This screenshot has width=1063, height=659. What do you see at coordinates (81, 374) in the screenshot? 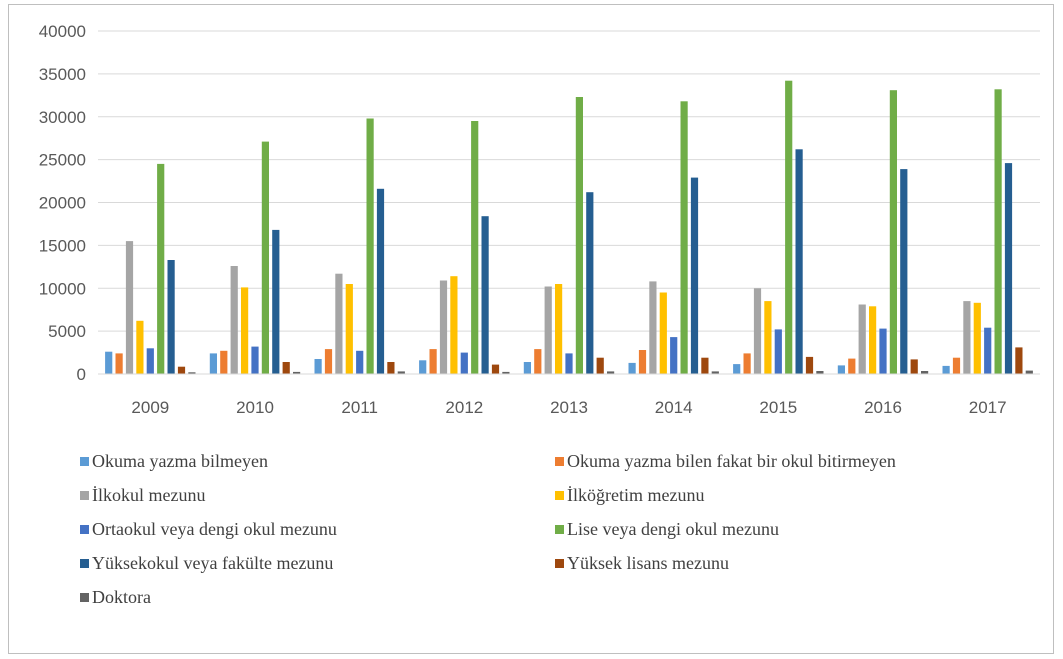
I see `y-tick-label: 0` at bounding box center [81, 374].